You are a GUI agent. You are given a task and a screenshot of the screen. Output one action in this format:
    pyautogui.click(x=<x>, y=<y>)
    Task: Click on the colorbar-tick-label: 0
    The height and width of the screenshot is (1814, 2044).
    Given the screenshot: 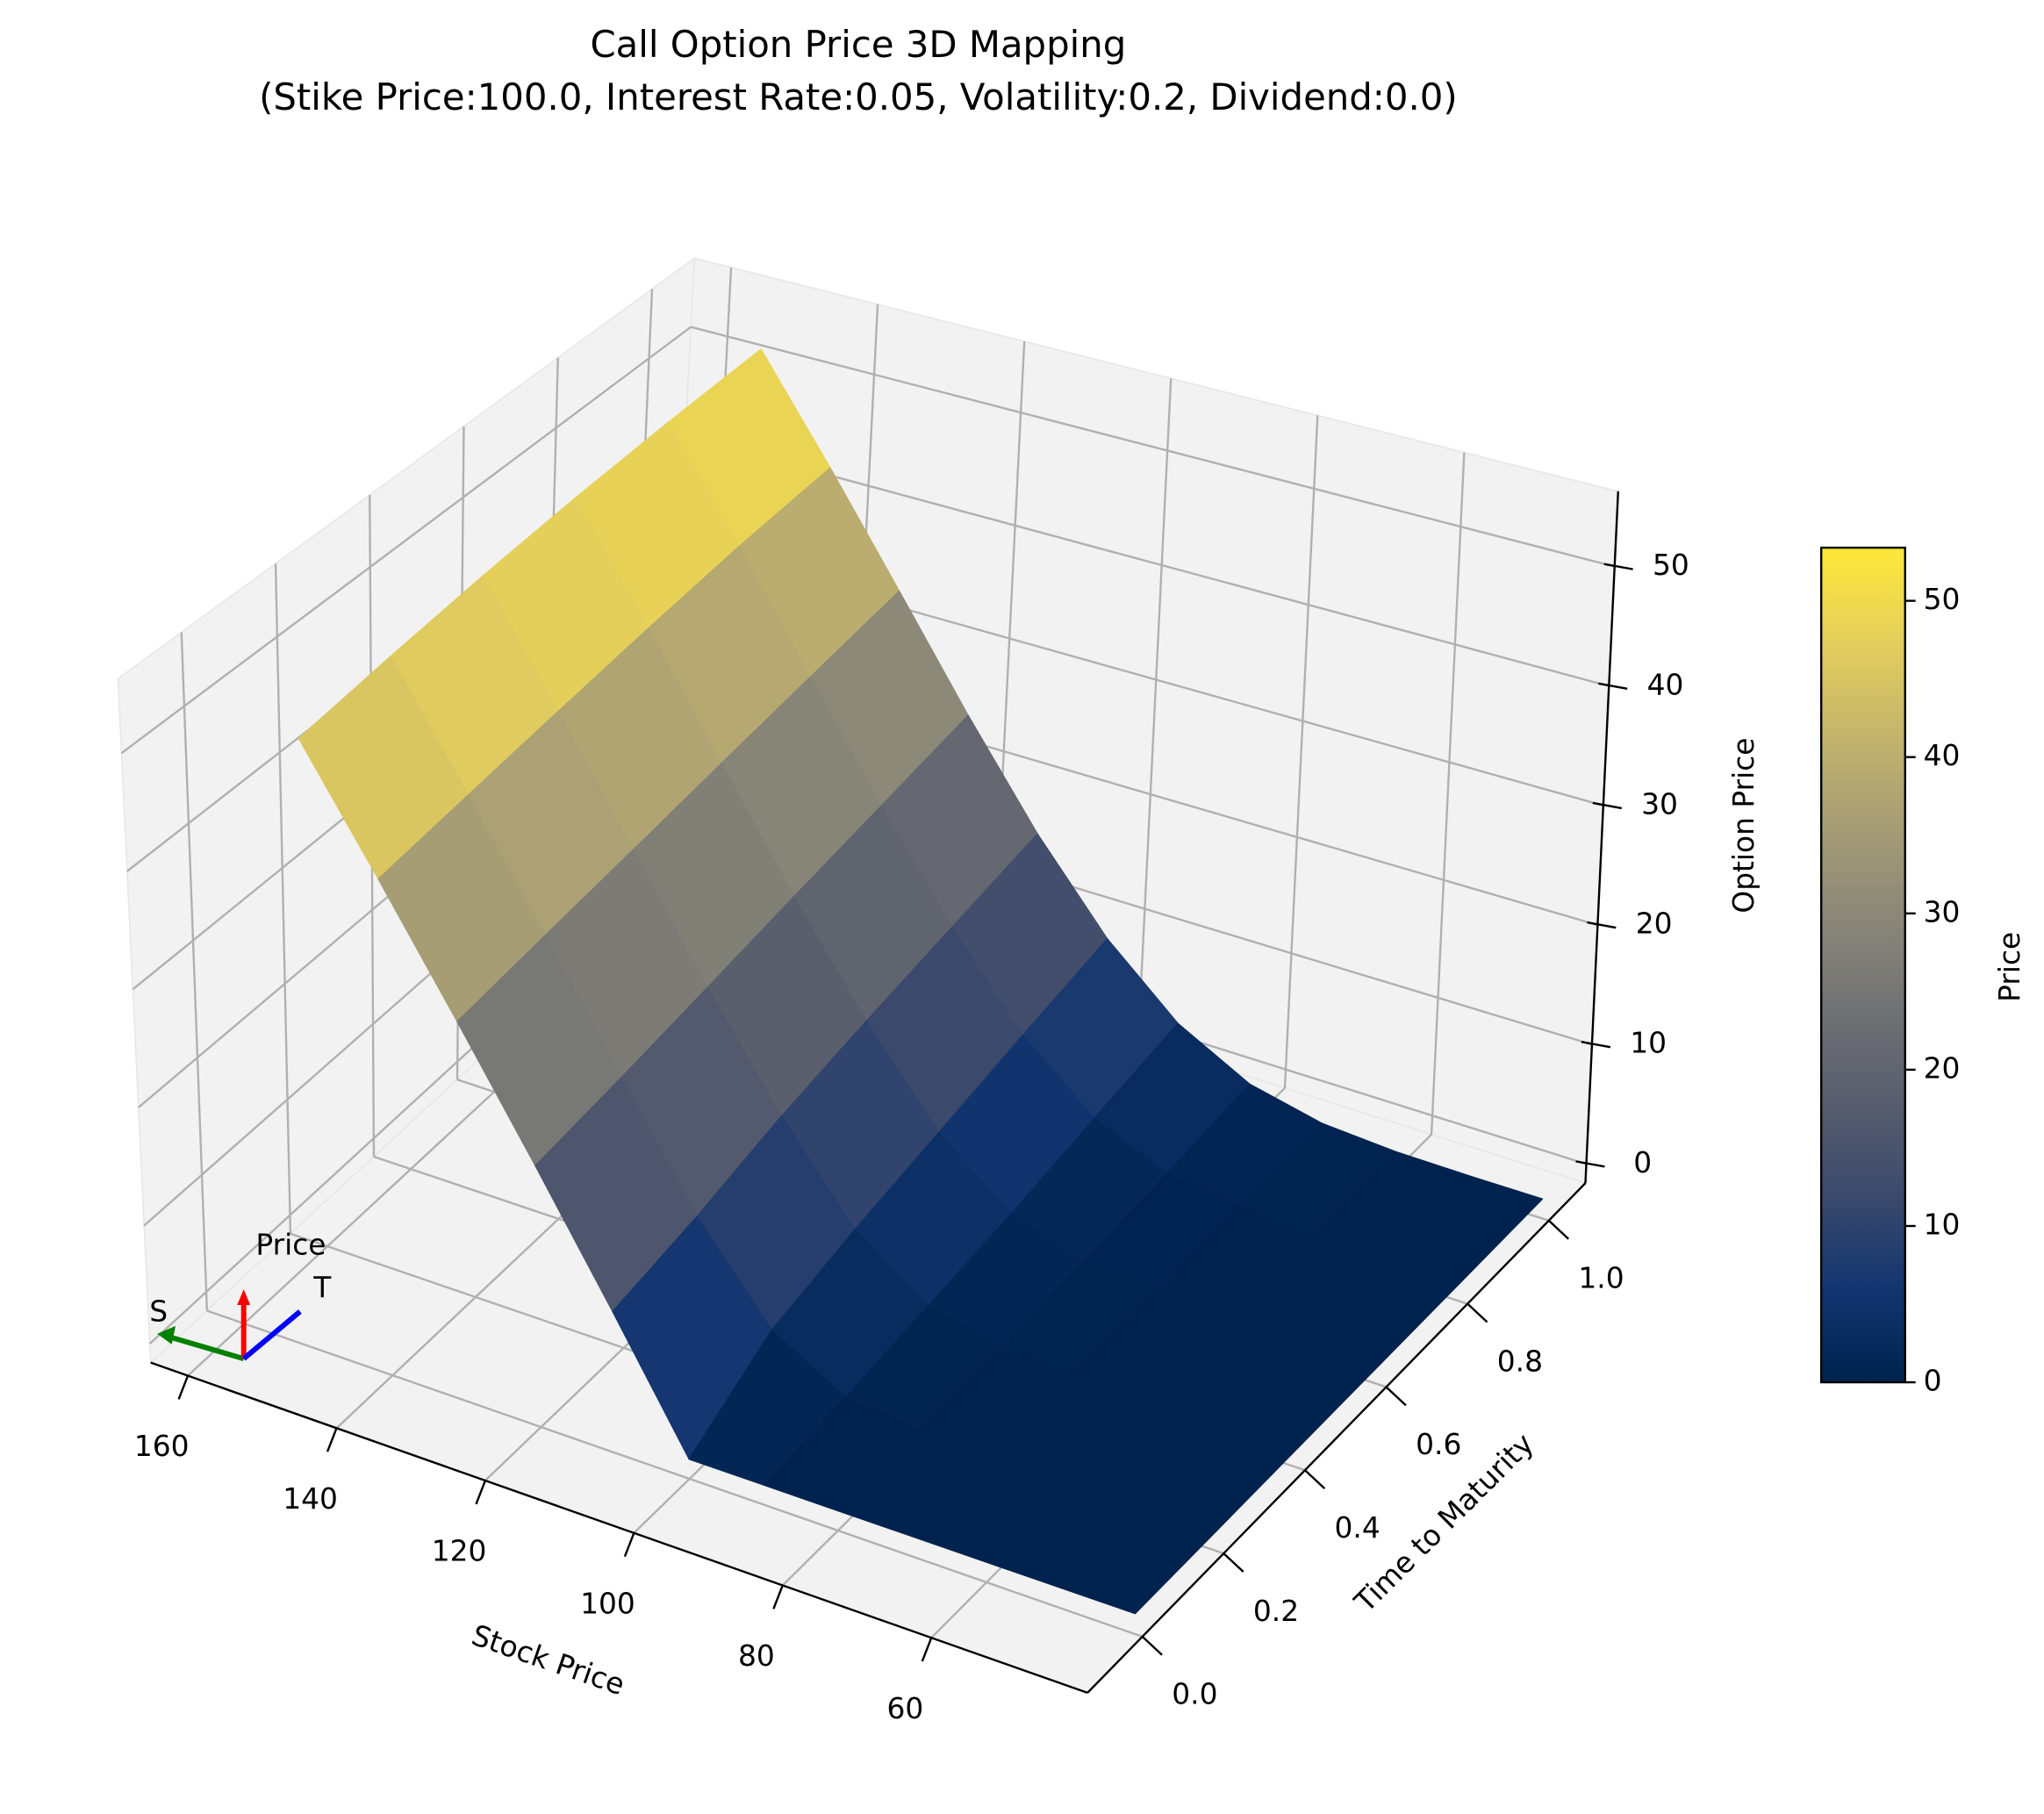 What is the action you would take?
    pyautogui.click(x=1933, y=1382)
    